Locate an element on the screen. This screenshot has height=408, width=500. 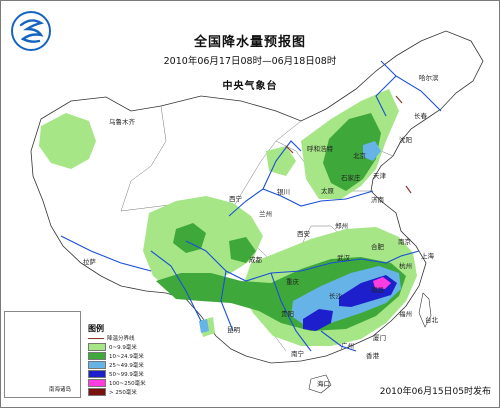
legend-title: 图例 is located at coordinates (96, 328).